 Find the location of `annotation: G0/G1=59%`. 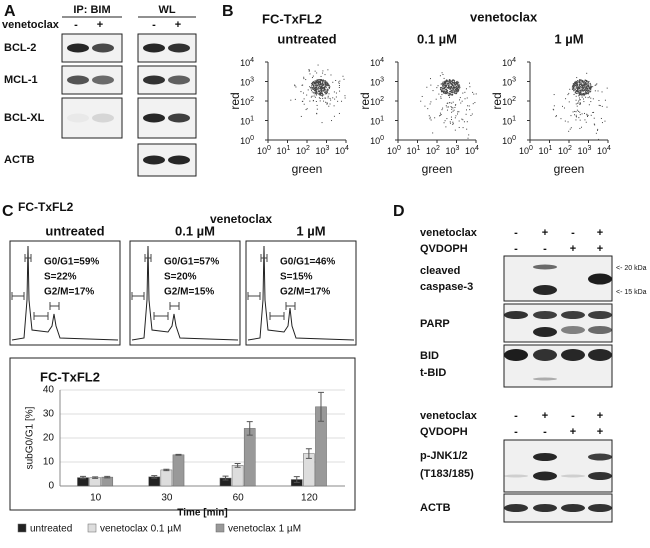

annotation: G0/G1=59% is located at coordinates (71, 262).